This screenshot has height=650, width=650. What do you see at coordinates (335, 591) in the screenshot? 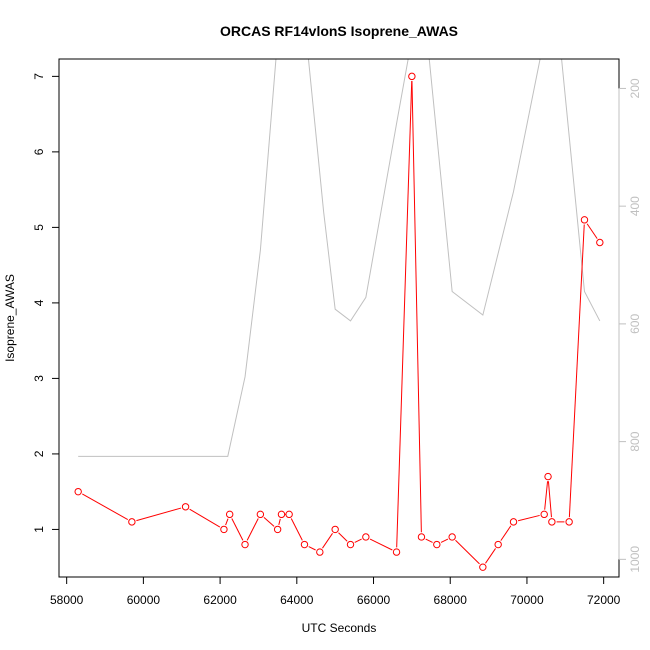
I see `x-axis: 58000 60000 62000 64000 66000 68000 70000 72000` at bounding box center [335, 591].